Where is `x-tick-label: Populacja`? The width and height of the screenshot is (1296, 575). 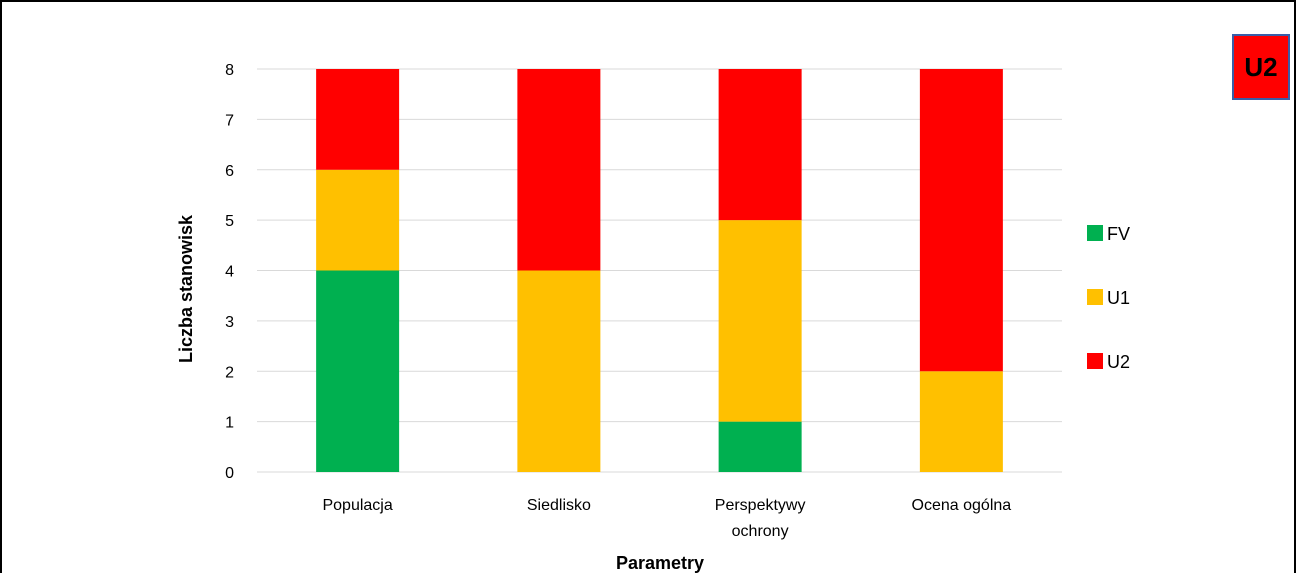
x-tick-label: Populacja is located at coordinates (357, 505).